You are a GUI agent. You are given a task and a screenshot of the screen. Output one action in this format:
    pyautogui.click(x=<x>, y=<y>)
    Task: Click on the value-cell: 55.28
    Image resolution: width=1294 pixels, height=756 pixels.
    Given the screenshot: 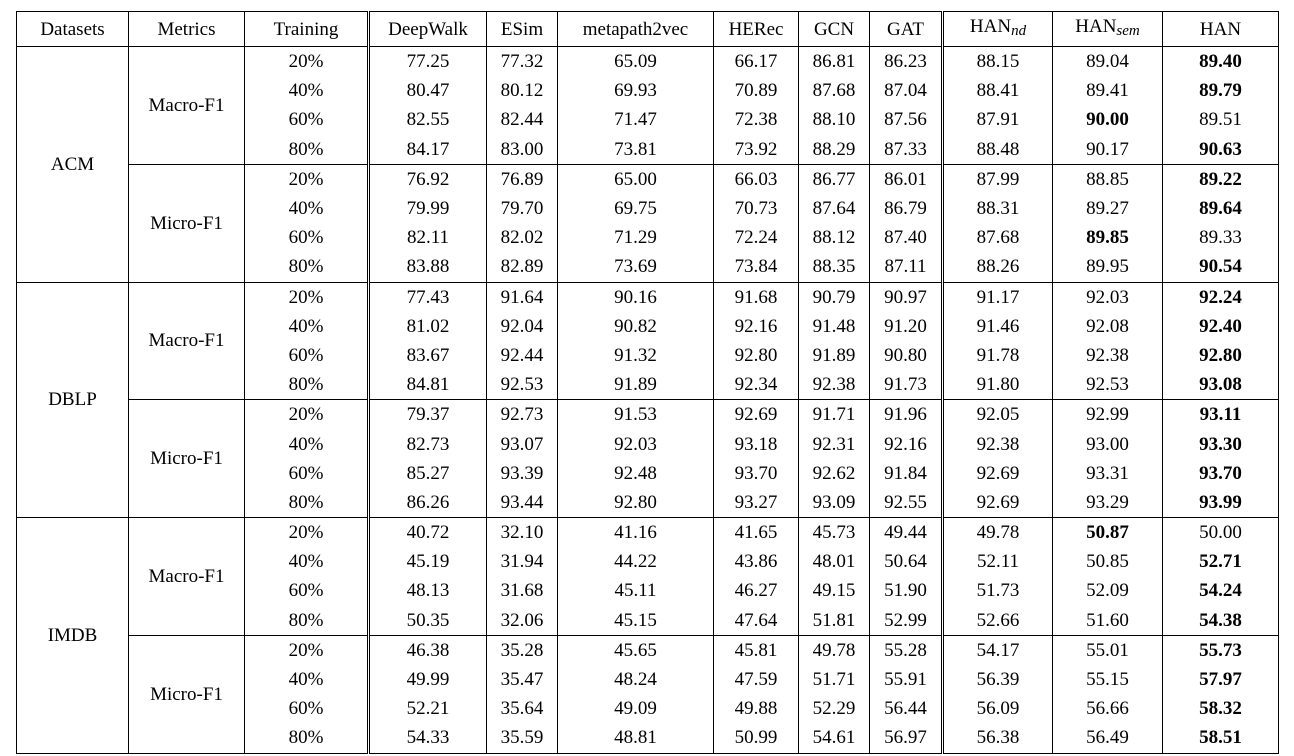 What is the action you would take?
    pyautogui.click(x=906, y=649)
    